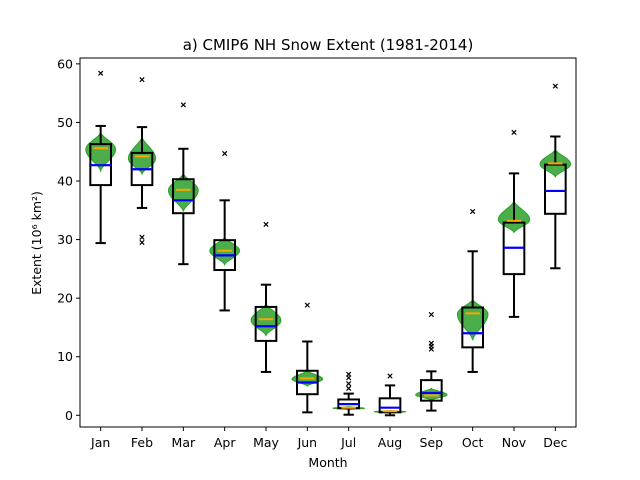 The width and height of the screenshot is (640, 480). I want to click on y-axis-label: Extent (10⁶ km²), so click(36, 243).